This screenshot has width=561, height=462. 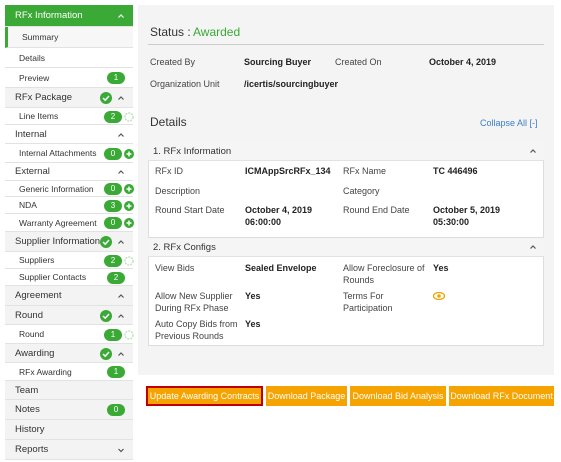 What do you see at coordinates (34, 78) in the screenshot?
I see `sidebar-label: Preview` at bounding box center [34, 78].